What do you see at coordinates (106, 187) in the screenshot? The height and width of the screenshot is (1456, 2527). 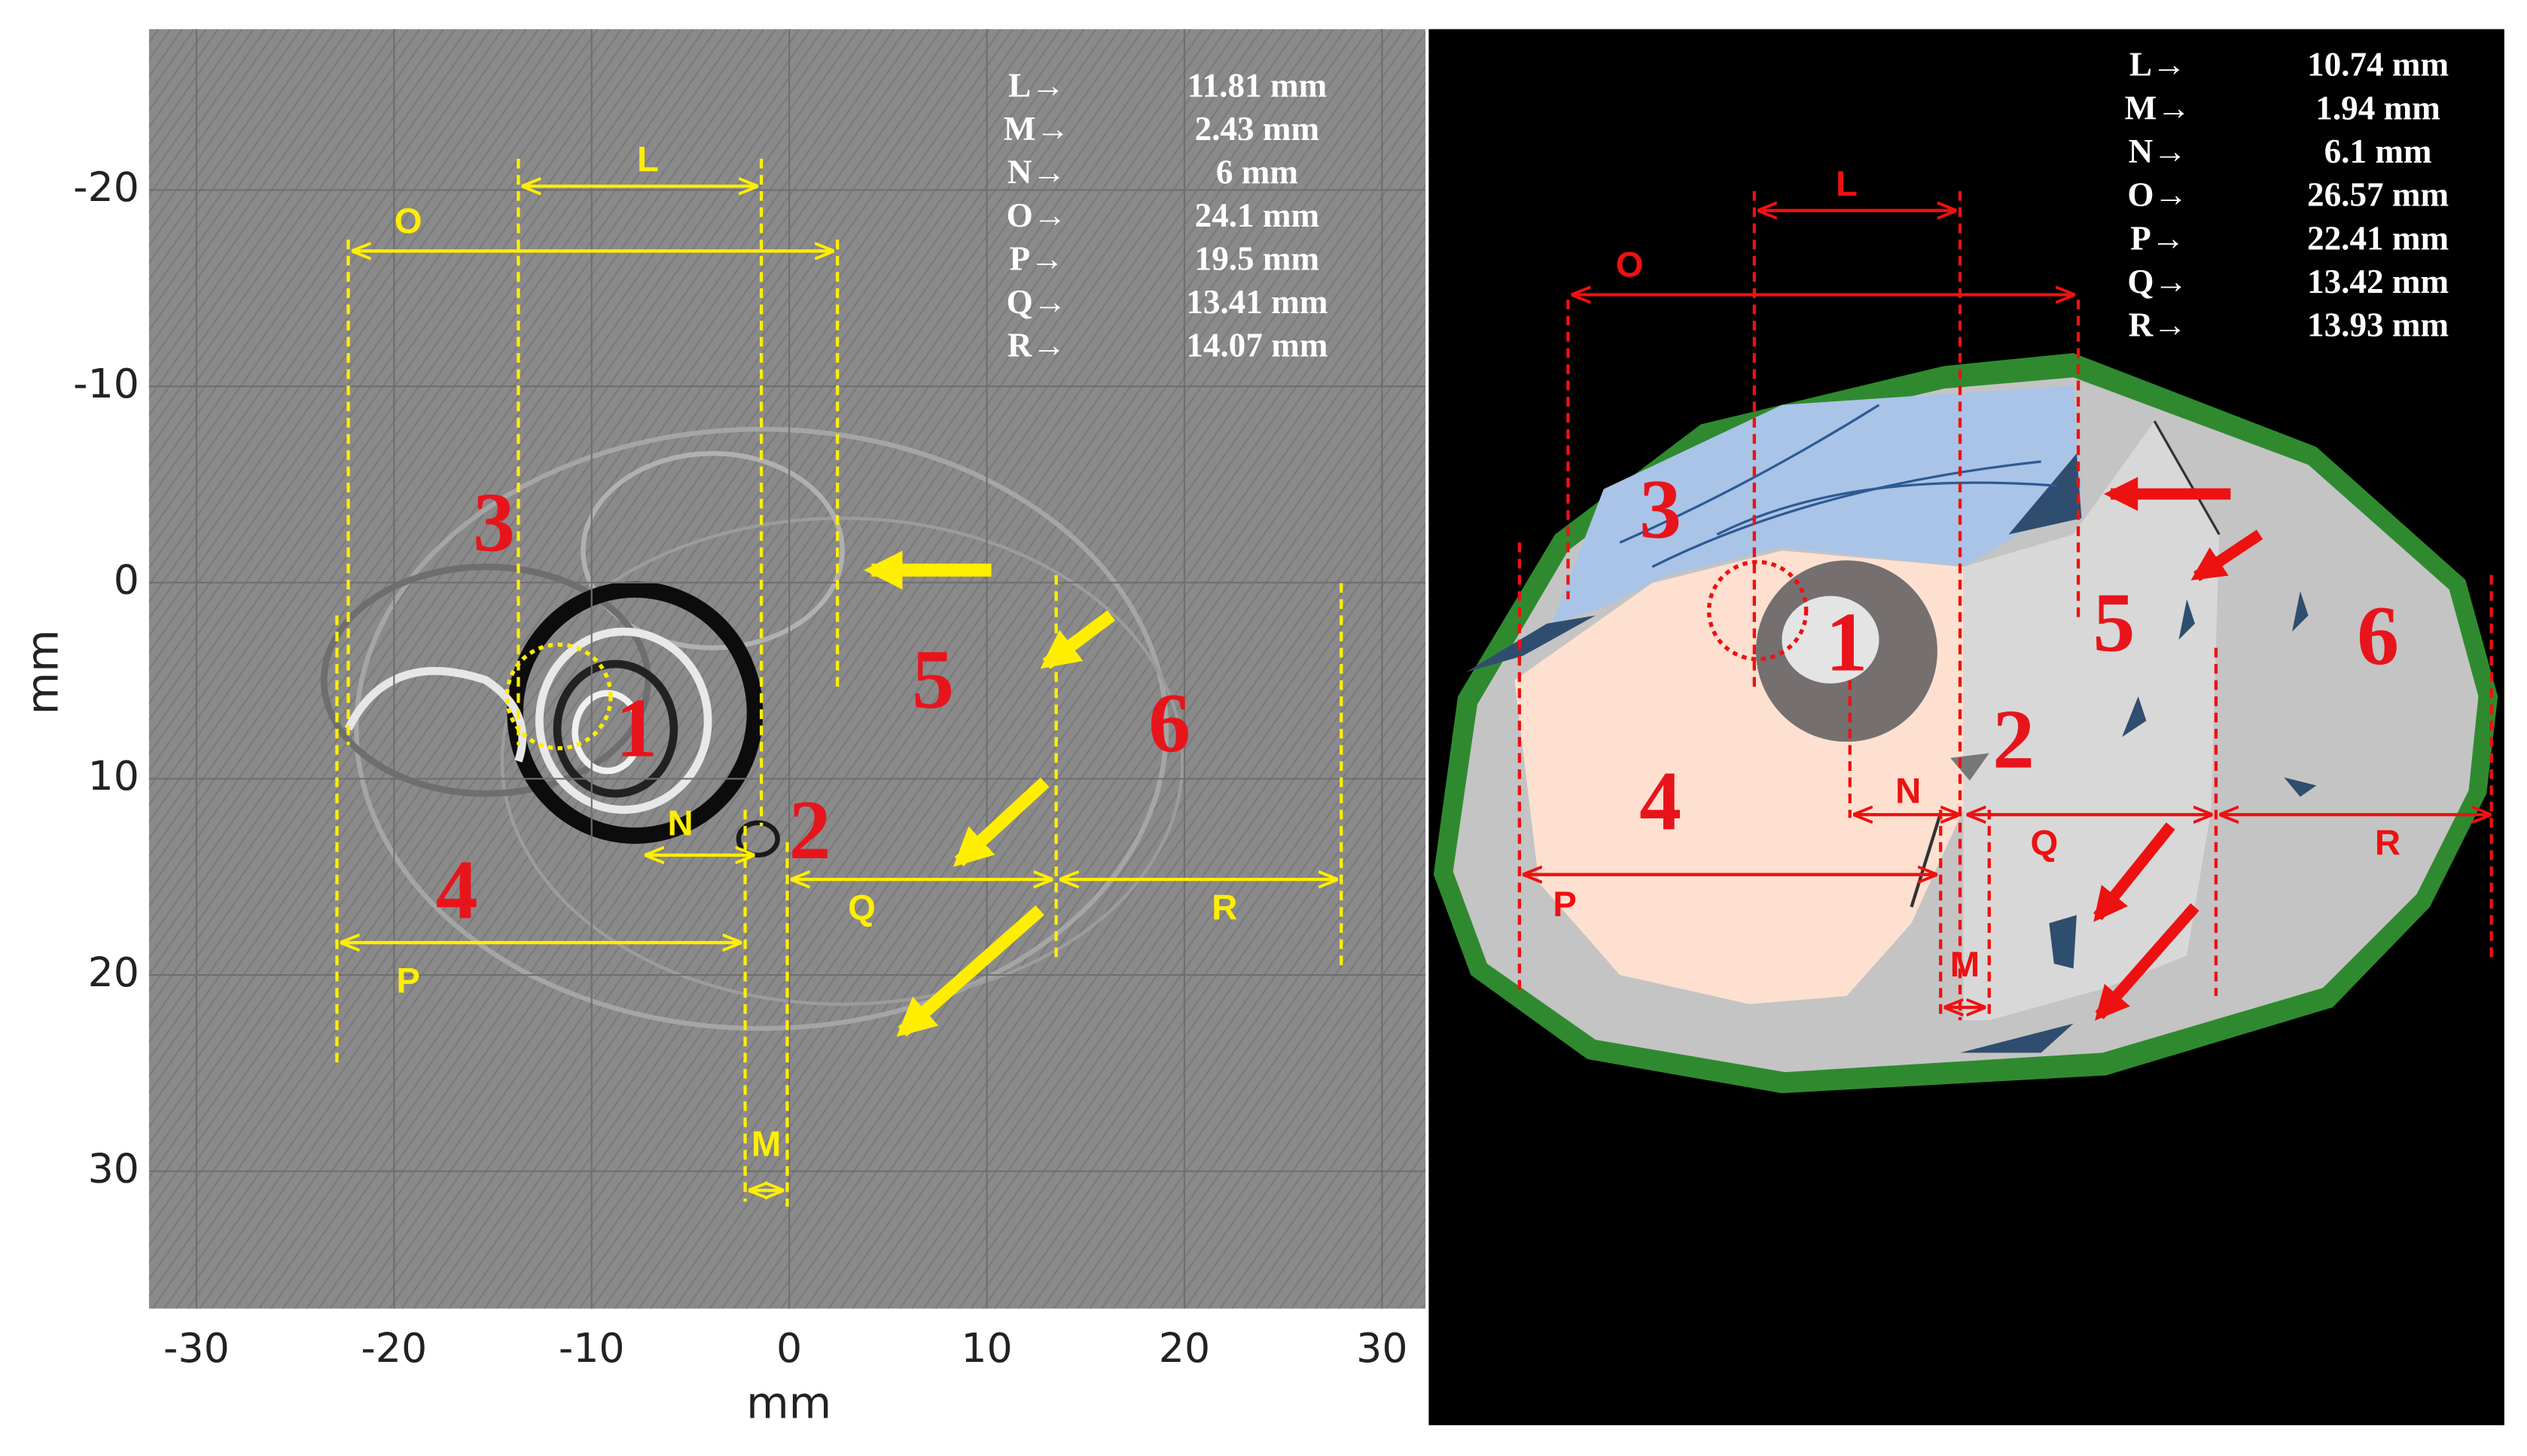 I see `y-tick-label: -20` at bounding box center [106, 187].